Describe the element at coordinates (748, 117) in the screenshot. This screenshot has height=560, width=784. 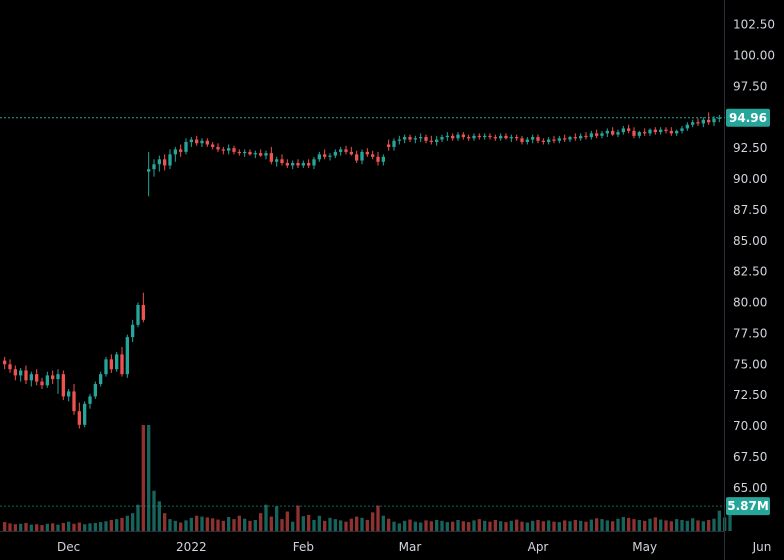
I see `last-price-badge: 94.96` at that location.